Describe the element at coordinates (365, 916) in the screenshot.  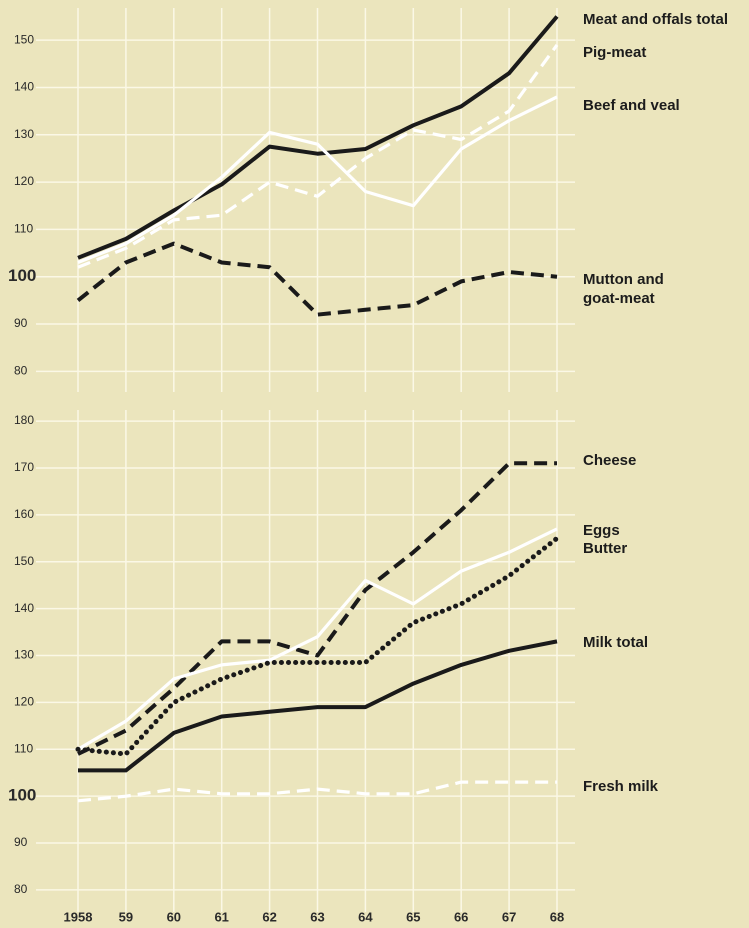
I see `x-tick-label: 64` at that location.